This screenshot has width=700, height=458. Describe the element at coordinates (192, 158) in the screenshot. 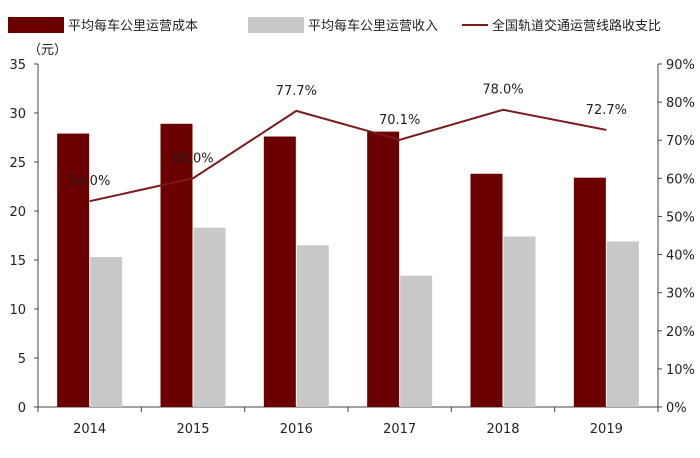

I see `ratio-data-label: 60.0%` at that location.